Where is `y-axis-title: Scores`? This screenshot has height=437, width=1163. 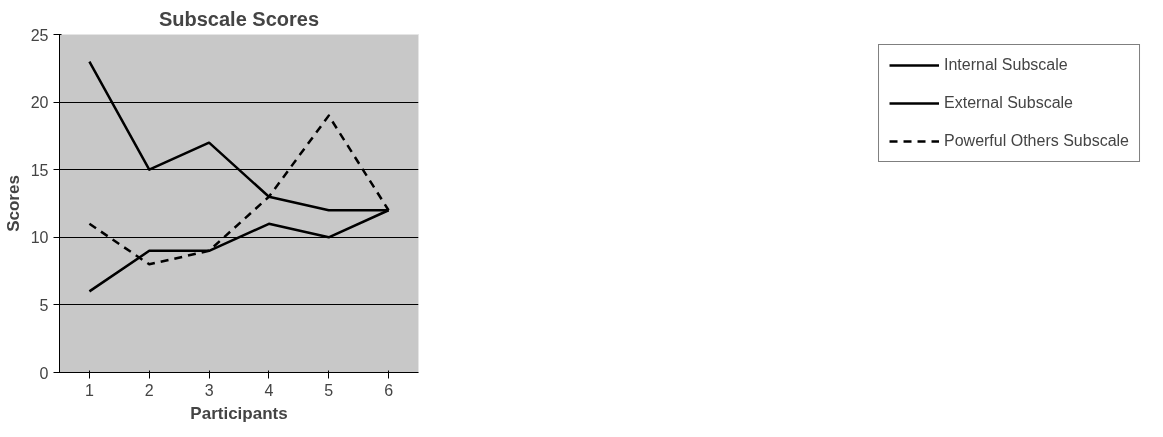
y-axis-title: Scores is located at coordinates (13, 203).